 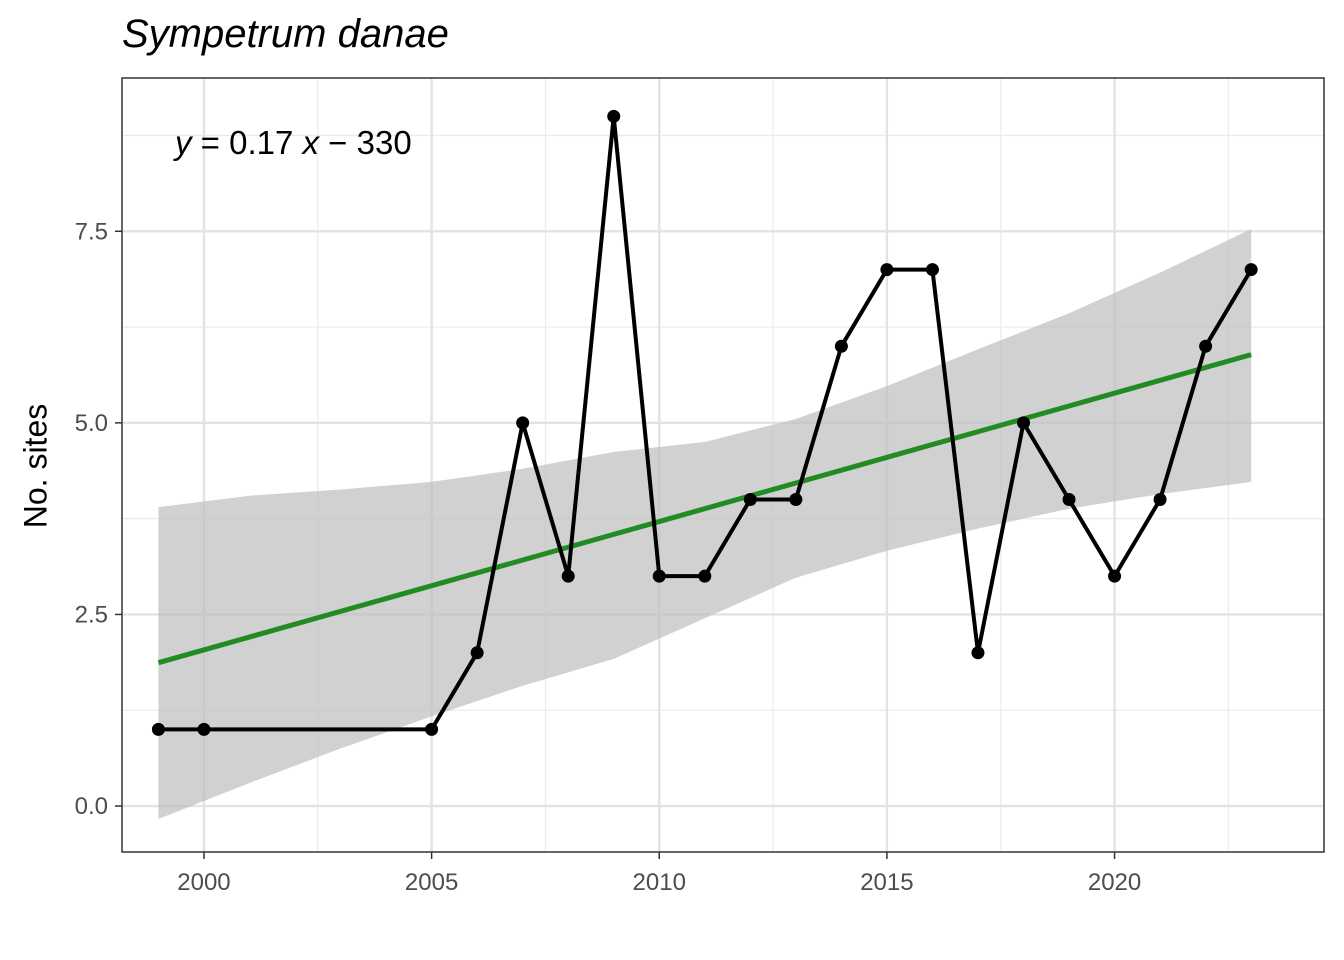 I want to click on equation-y-symbol: y, so click(x=183, y=142).